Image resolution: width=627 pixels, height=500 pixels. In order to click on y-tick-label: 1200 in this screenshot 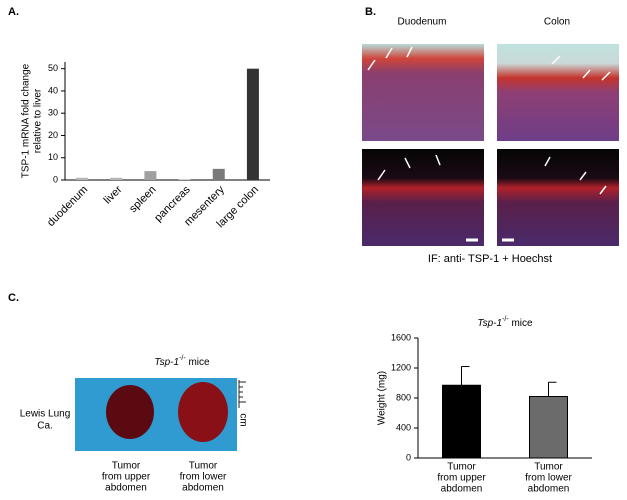, I will do `click(401, 367)`.